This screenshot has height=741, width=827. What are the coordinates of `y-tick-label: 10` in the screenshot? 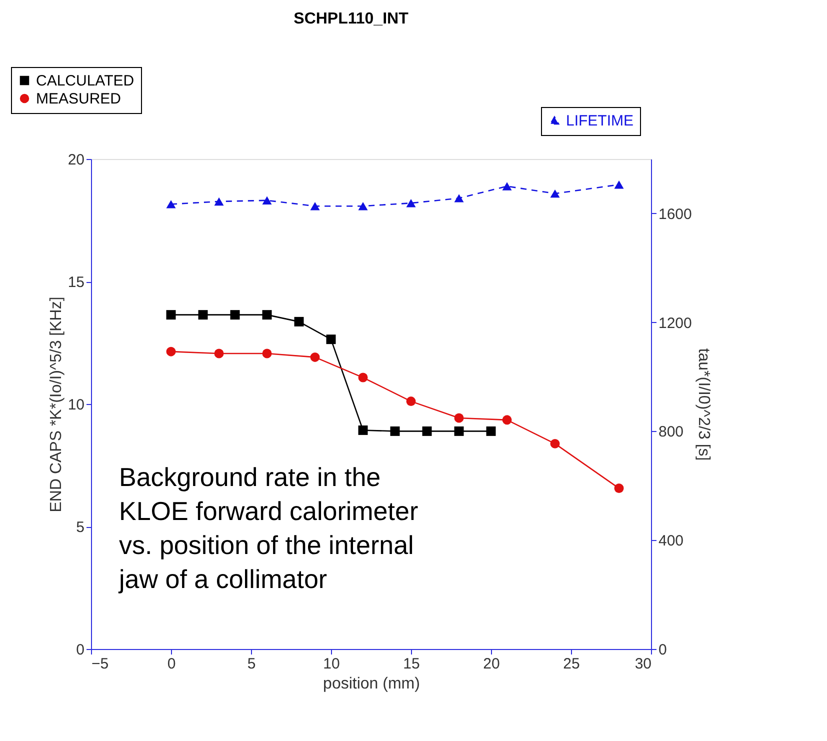 It's located at (76, 405).